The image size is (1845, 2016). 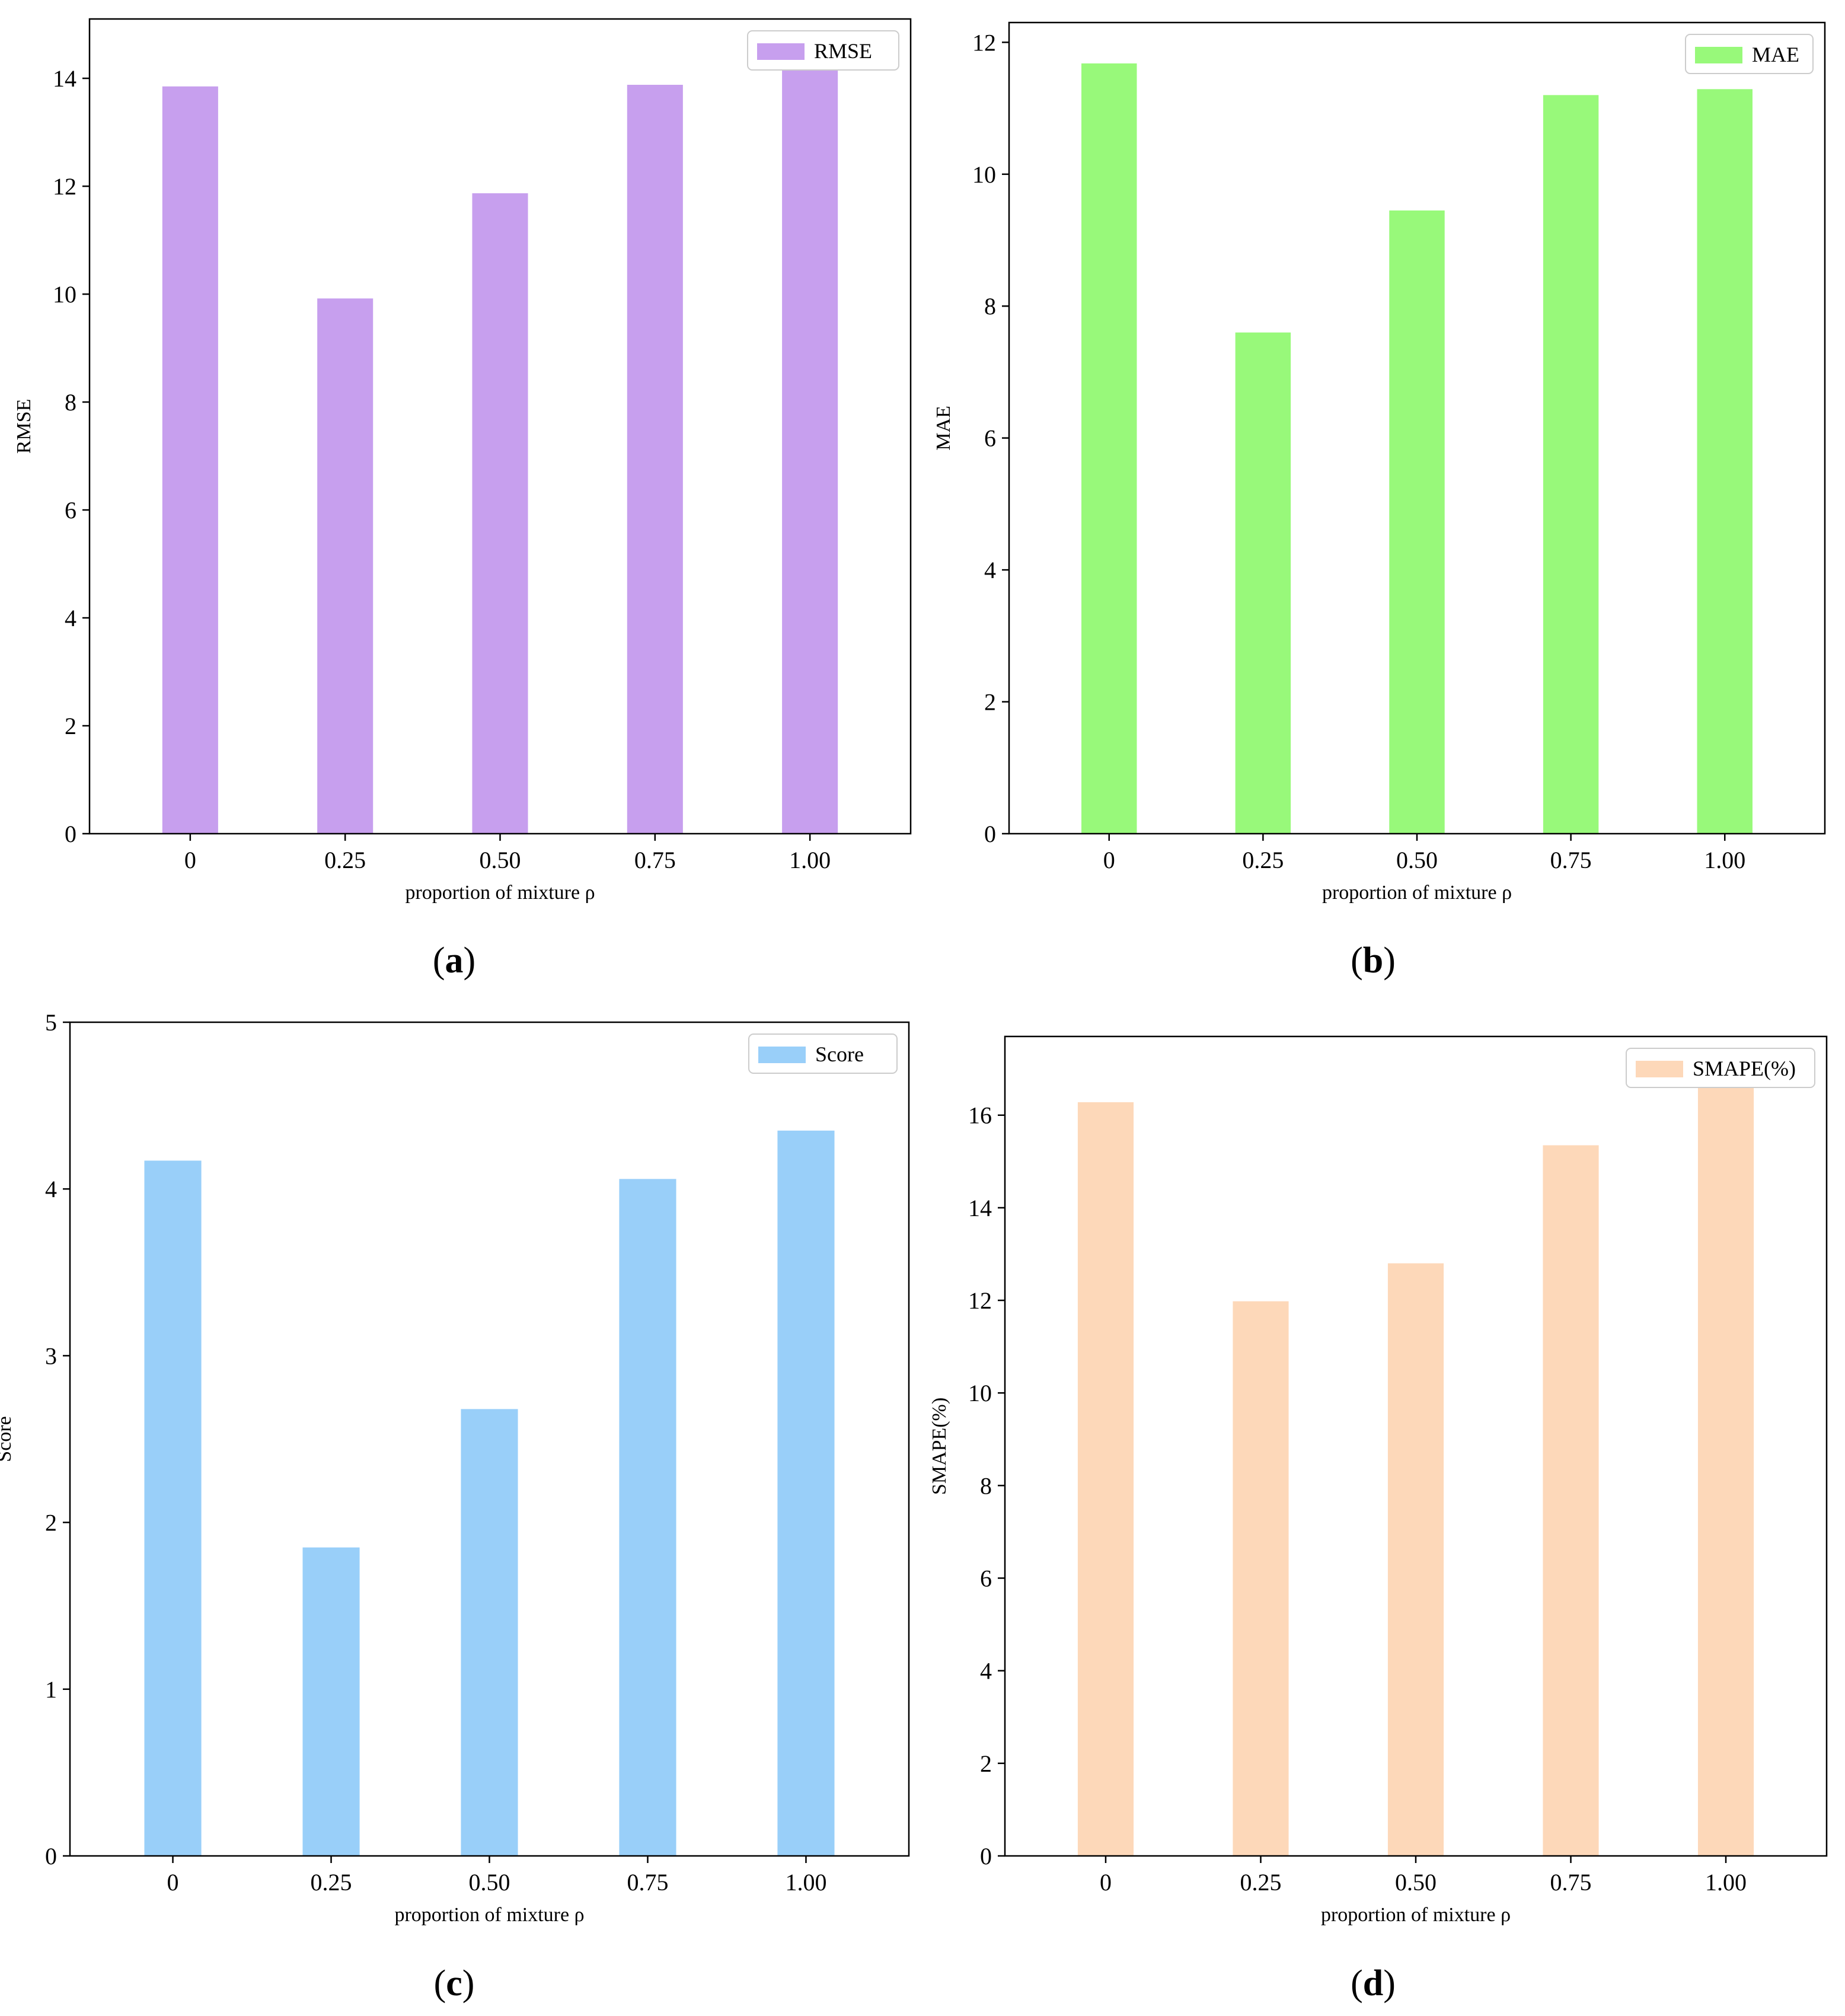 What do you see at coordinates (1373, 960) in the screenshot?
I see `panel-caption: (b)` at bounding box center [1373, 960].